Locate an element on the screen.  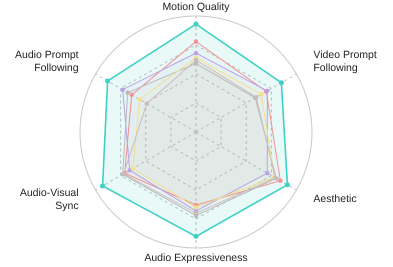
spoke-label: Audio Prompt Following is located at coordinates (46, 61).